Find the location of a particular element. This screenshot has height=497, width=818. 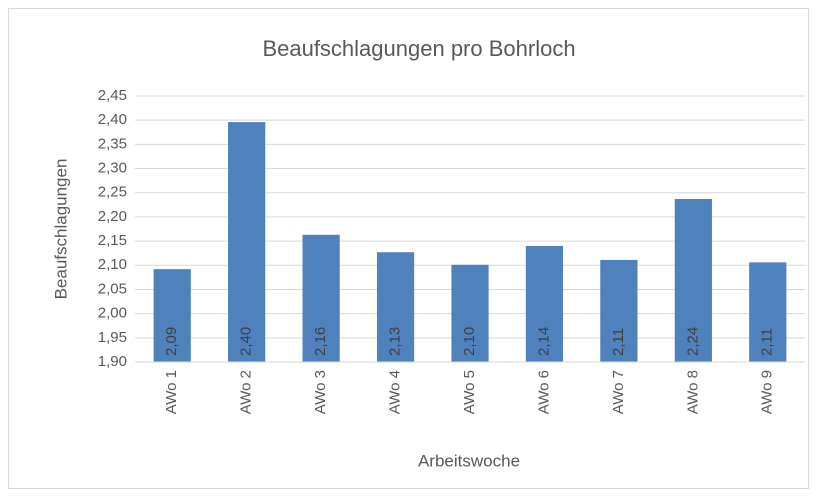

y-tick-label: 2,30 is located at coordinates (112, 168).